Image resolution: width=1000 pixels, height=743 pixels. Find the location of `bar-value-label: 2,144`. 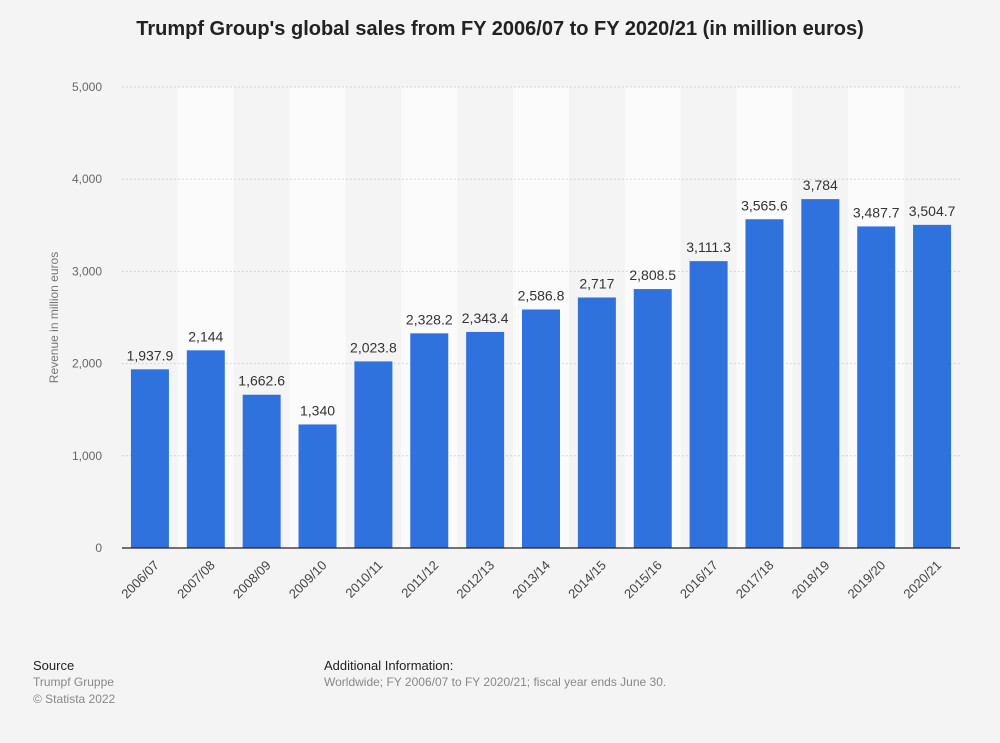

bar-value-label: 2,144 is located at coordinates (205, 336).